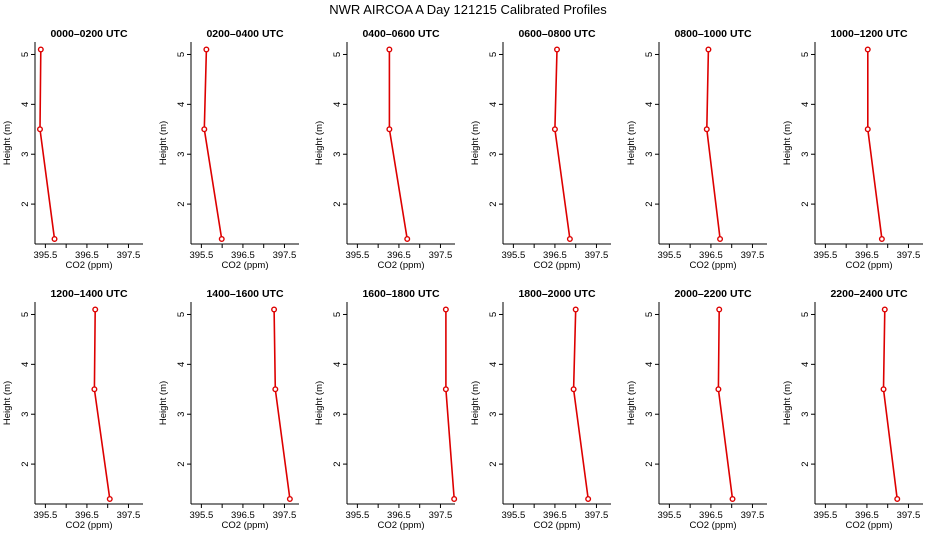 The height and width of the screenshot is (540, 936). Describe the element at coordinates (712, 34) in the screenshot. I see `panel-title: 0800–1000 UTC` at that location.